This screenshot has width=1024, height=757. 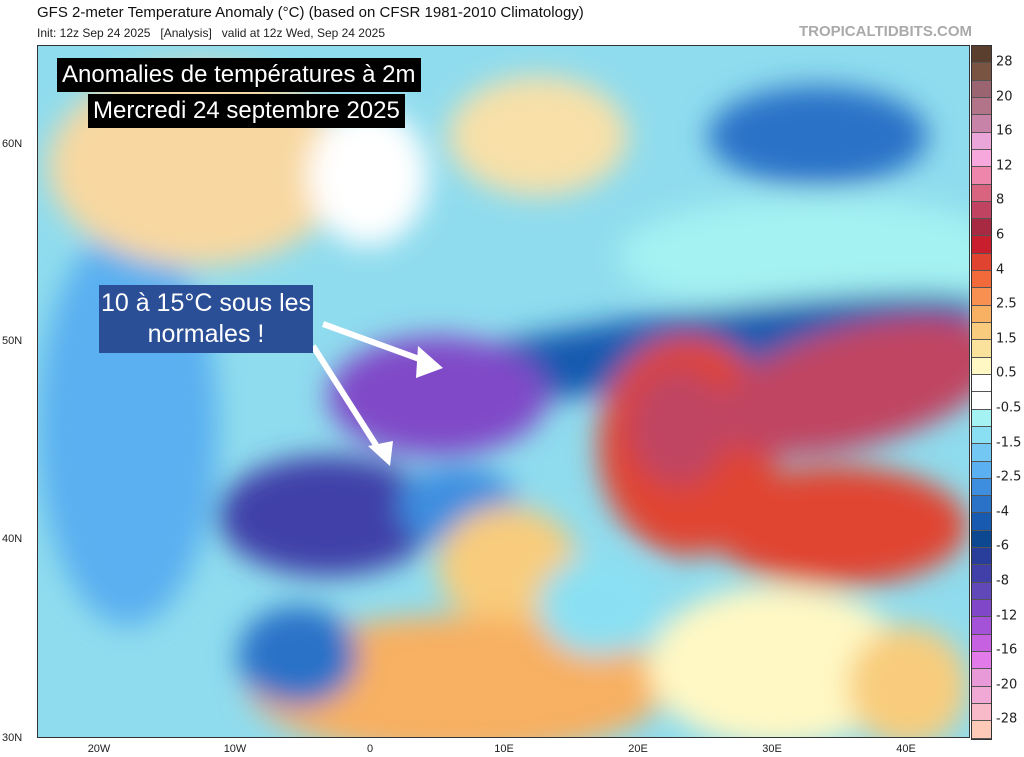 I want to click on colorbar-label: 6, so click(x=1000, y=235).